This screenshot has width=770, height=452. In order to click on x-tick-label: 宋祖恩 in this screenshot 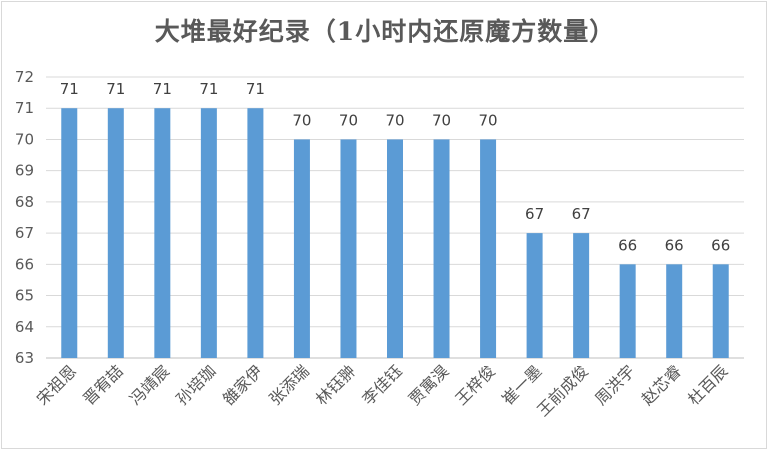, I will do `click(56, 384)`.